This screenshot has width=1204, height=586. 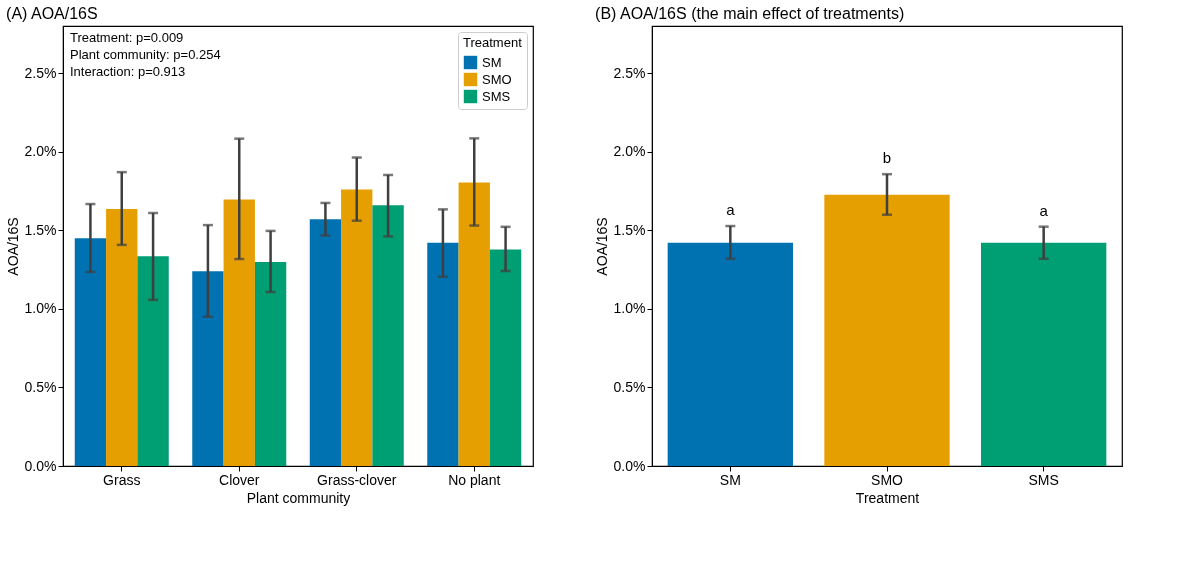 What do you see at coordinates (1043, 479) in the screenshot?
I see `x-tick-label: SMS` at bounding box center [1043, 479].